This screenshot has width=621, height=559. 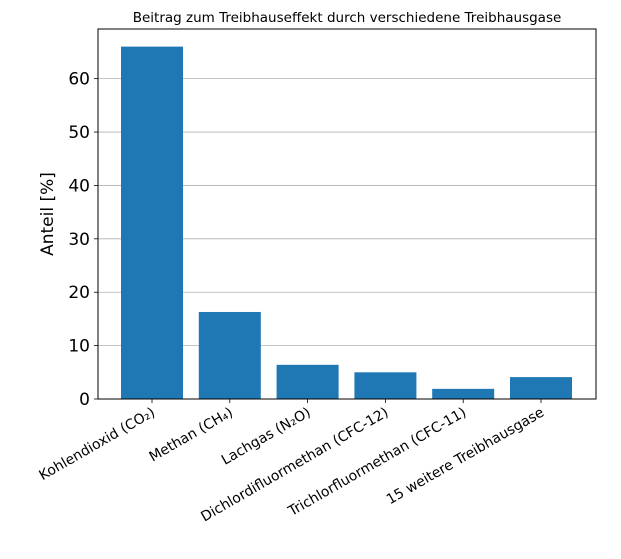 I want to click on y-tick-label: 30, so click(x=79, y=240).